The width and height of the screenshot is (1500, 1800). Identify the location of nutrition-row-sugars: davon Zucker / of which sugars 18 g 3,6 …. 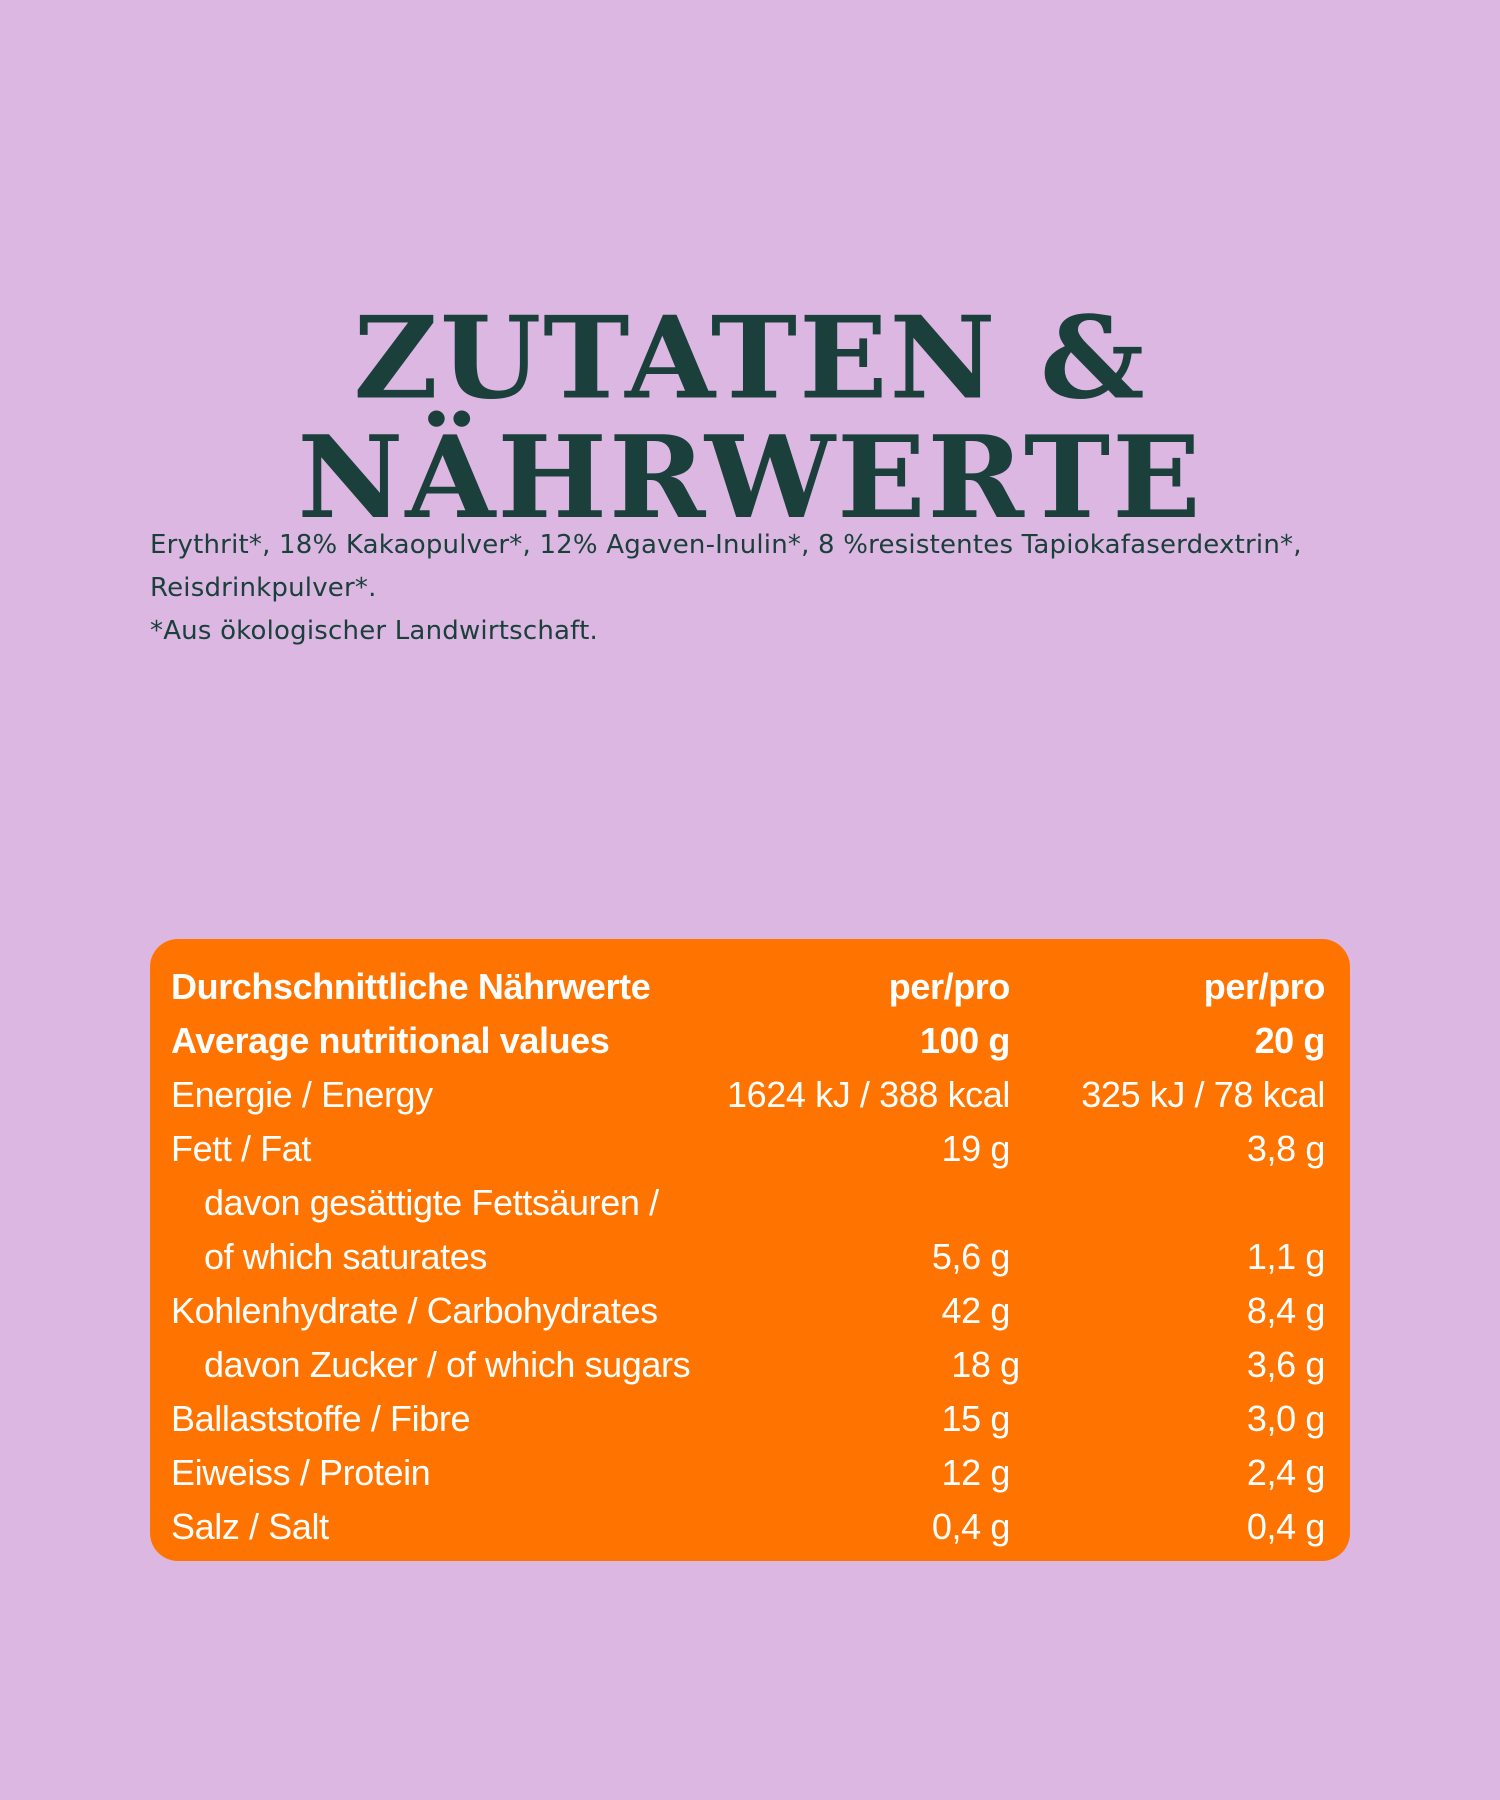
(748, 1365).